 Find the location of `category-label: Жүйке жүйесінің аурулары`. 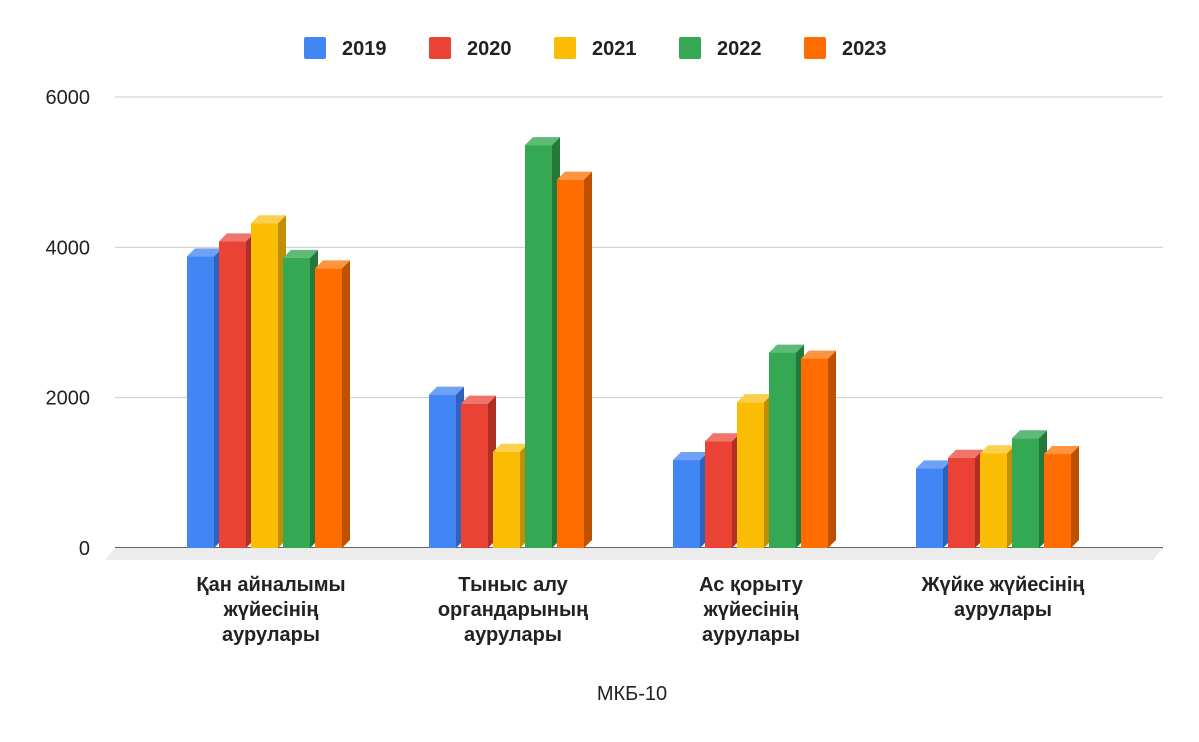

category-label: Жүйке жүйесінің аурулары is located at coordinates (1002, 597).